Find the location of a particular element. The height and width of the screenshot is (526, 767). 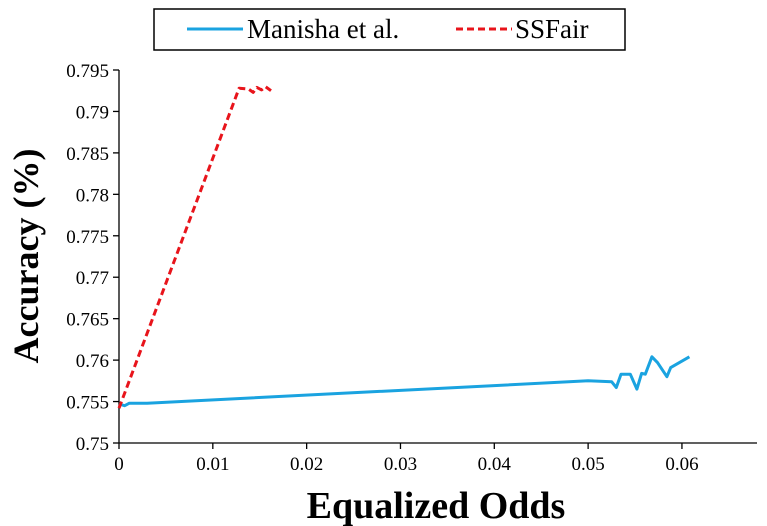

x-tick-label: 0.02 is located at coordinates (306, 464).